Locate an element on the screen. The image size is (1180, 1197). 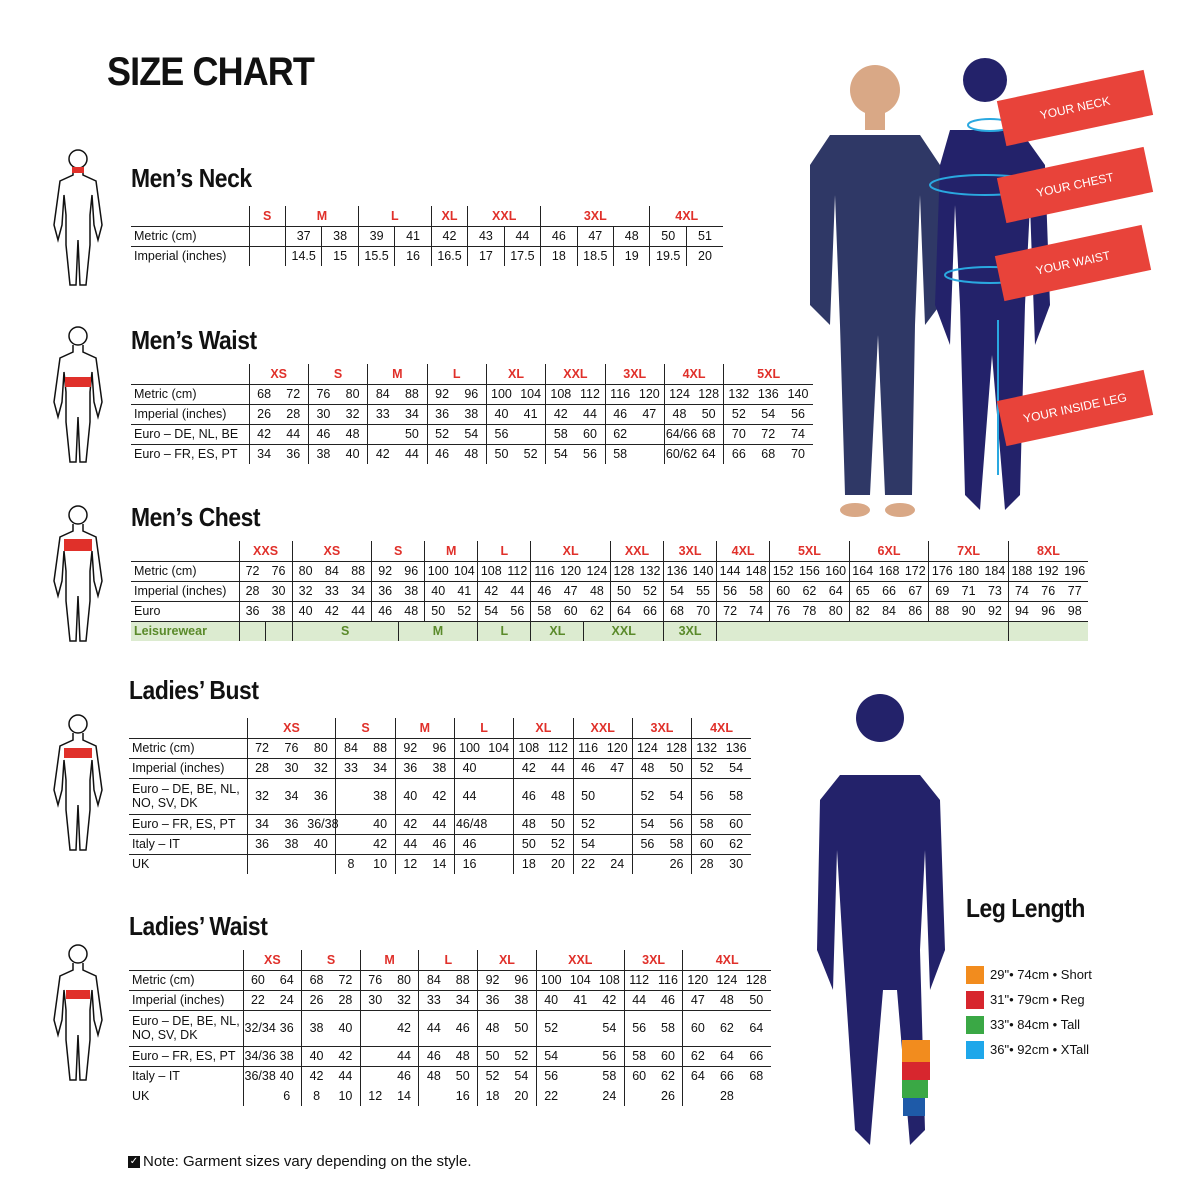
table-cell: 6 is located at coordinates (287, 1096).